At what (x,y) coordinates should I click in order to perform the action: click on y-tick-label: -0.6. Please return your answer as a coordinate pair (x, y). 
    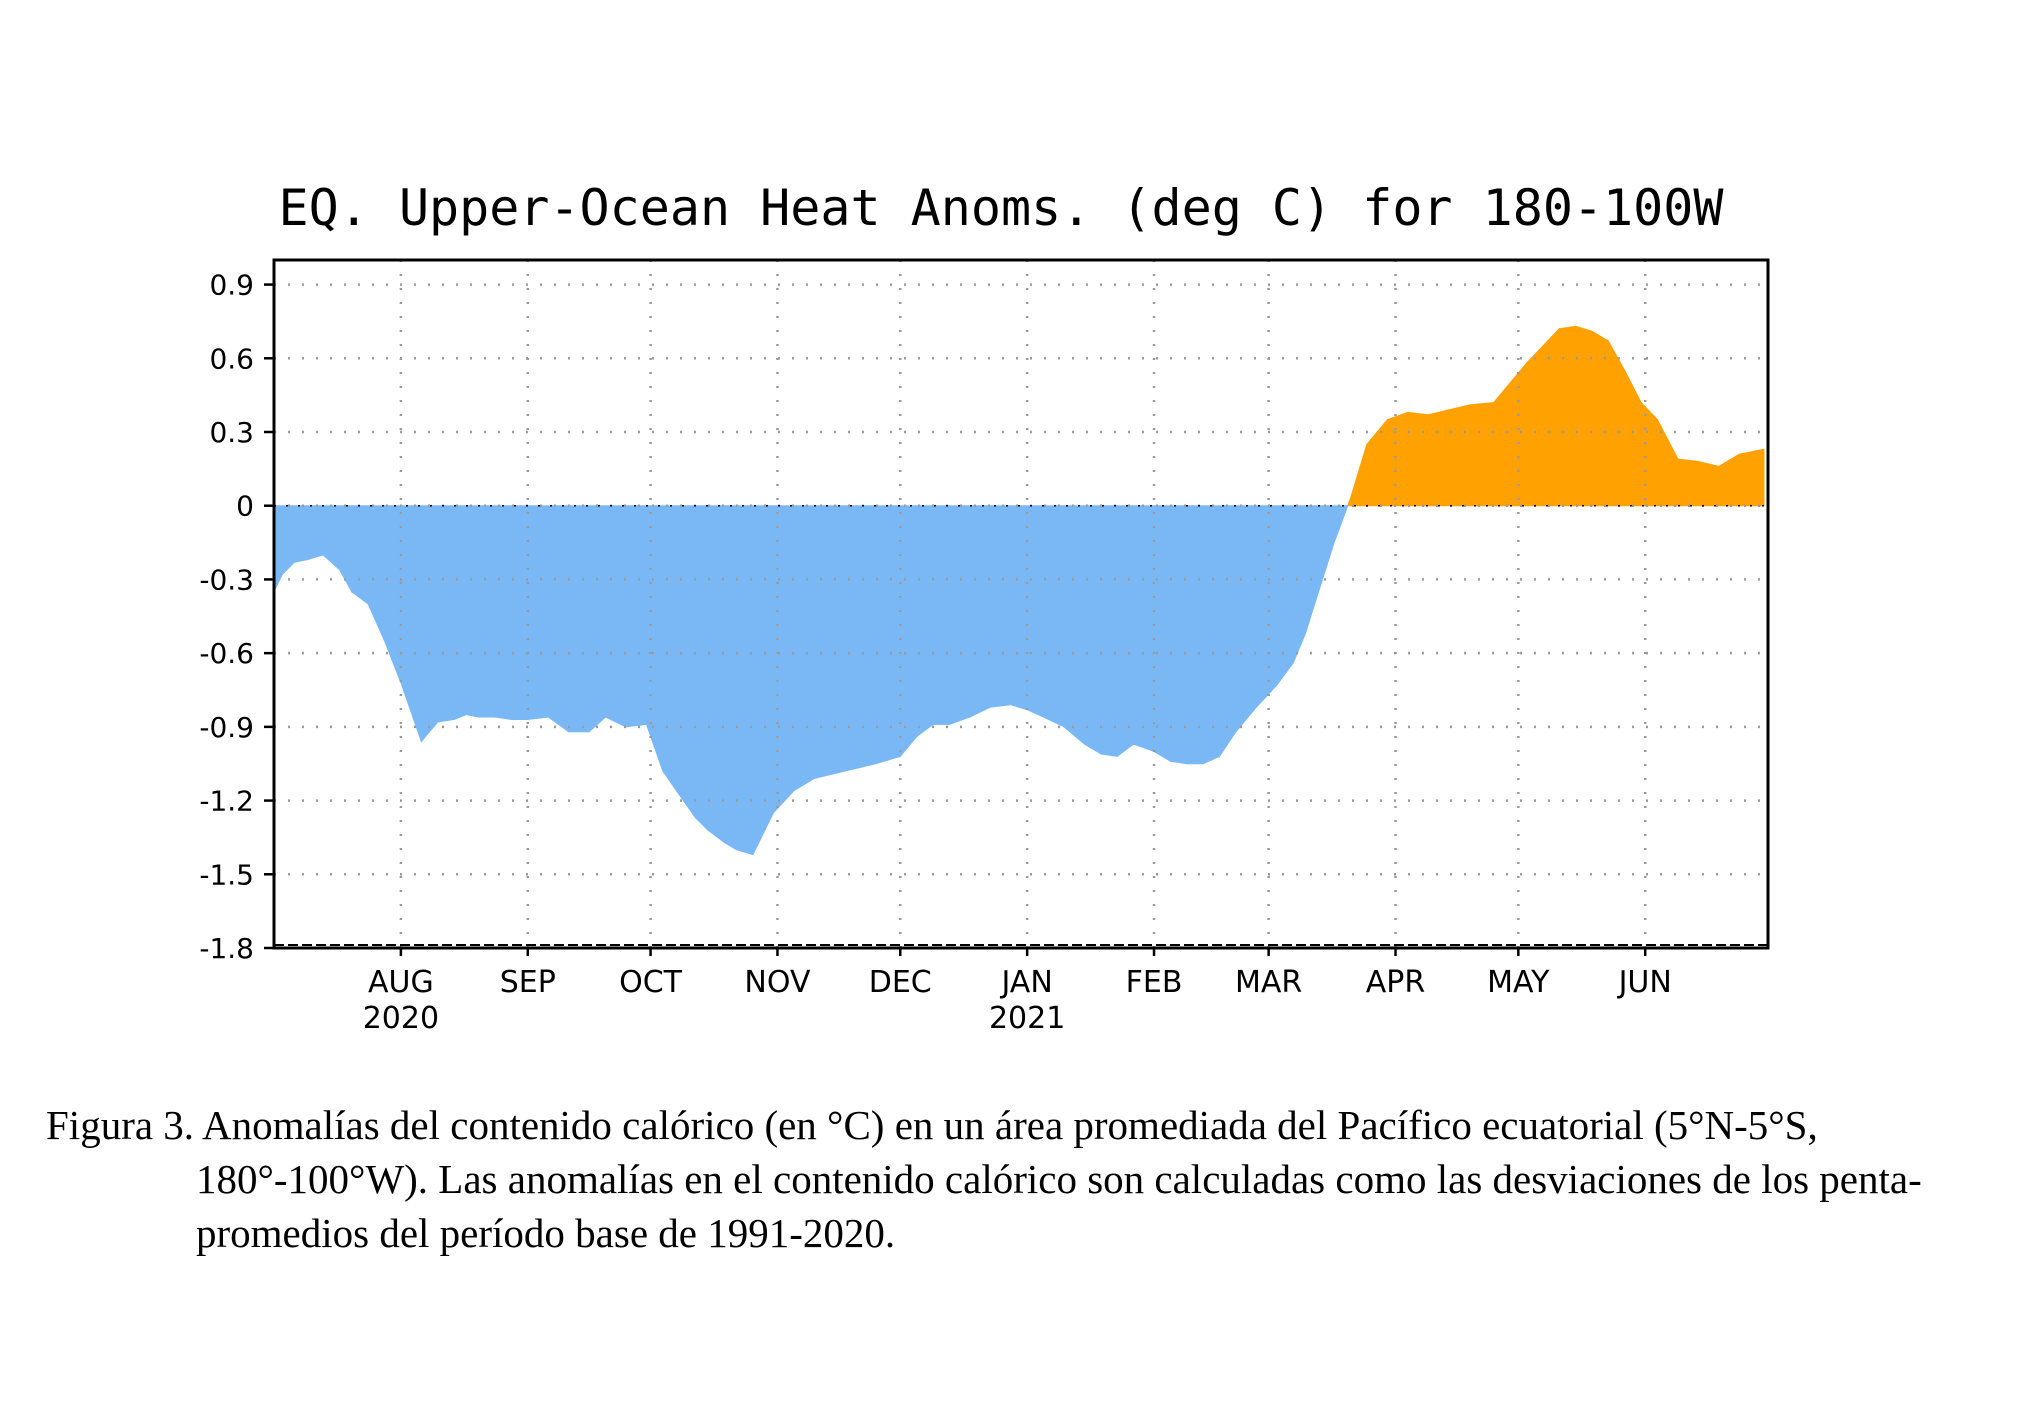
    Looking at the image, I should click on (226, 653).